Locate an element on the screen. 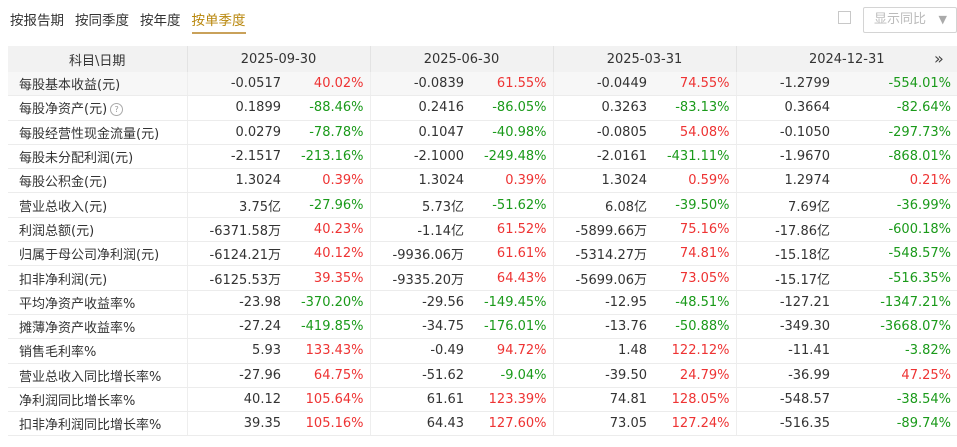  cell-value: 0.1899 is located at coordinates (235, 108).